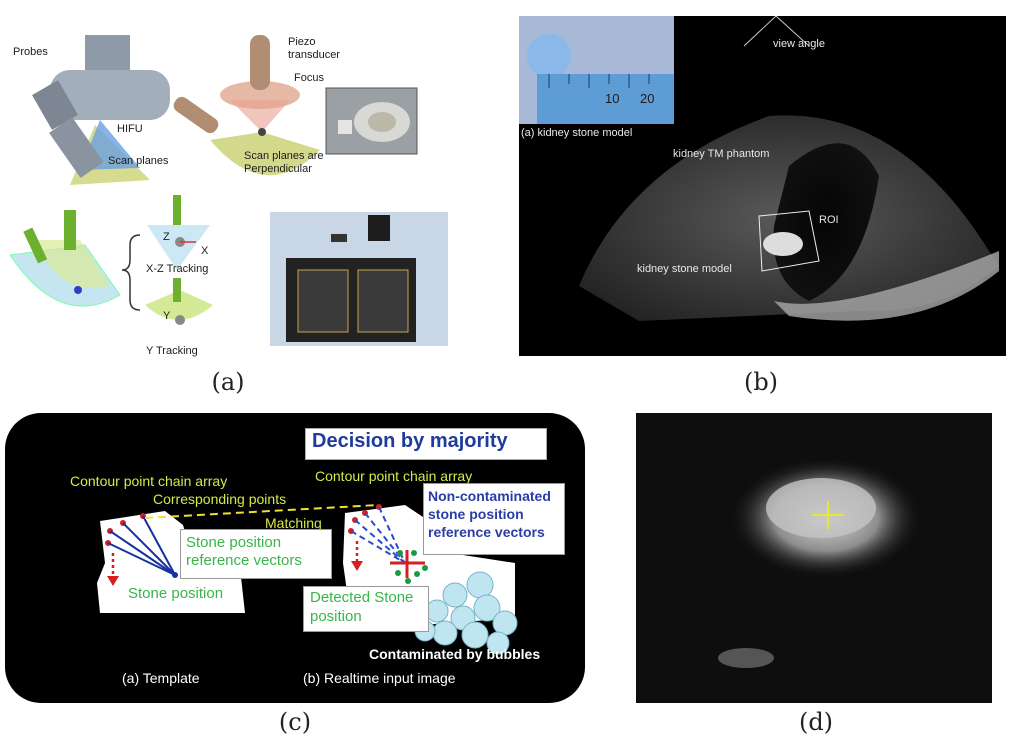 This screenshot has width=1011, height=740. Describe the element at coordinates (278, 169) in the screenshot. I see `perpendicular-label-2: Perpendicular` at that location.